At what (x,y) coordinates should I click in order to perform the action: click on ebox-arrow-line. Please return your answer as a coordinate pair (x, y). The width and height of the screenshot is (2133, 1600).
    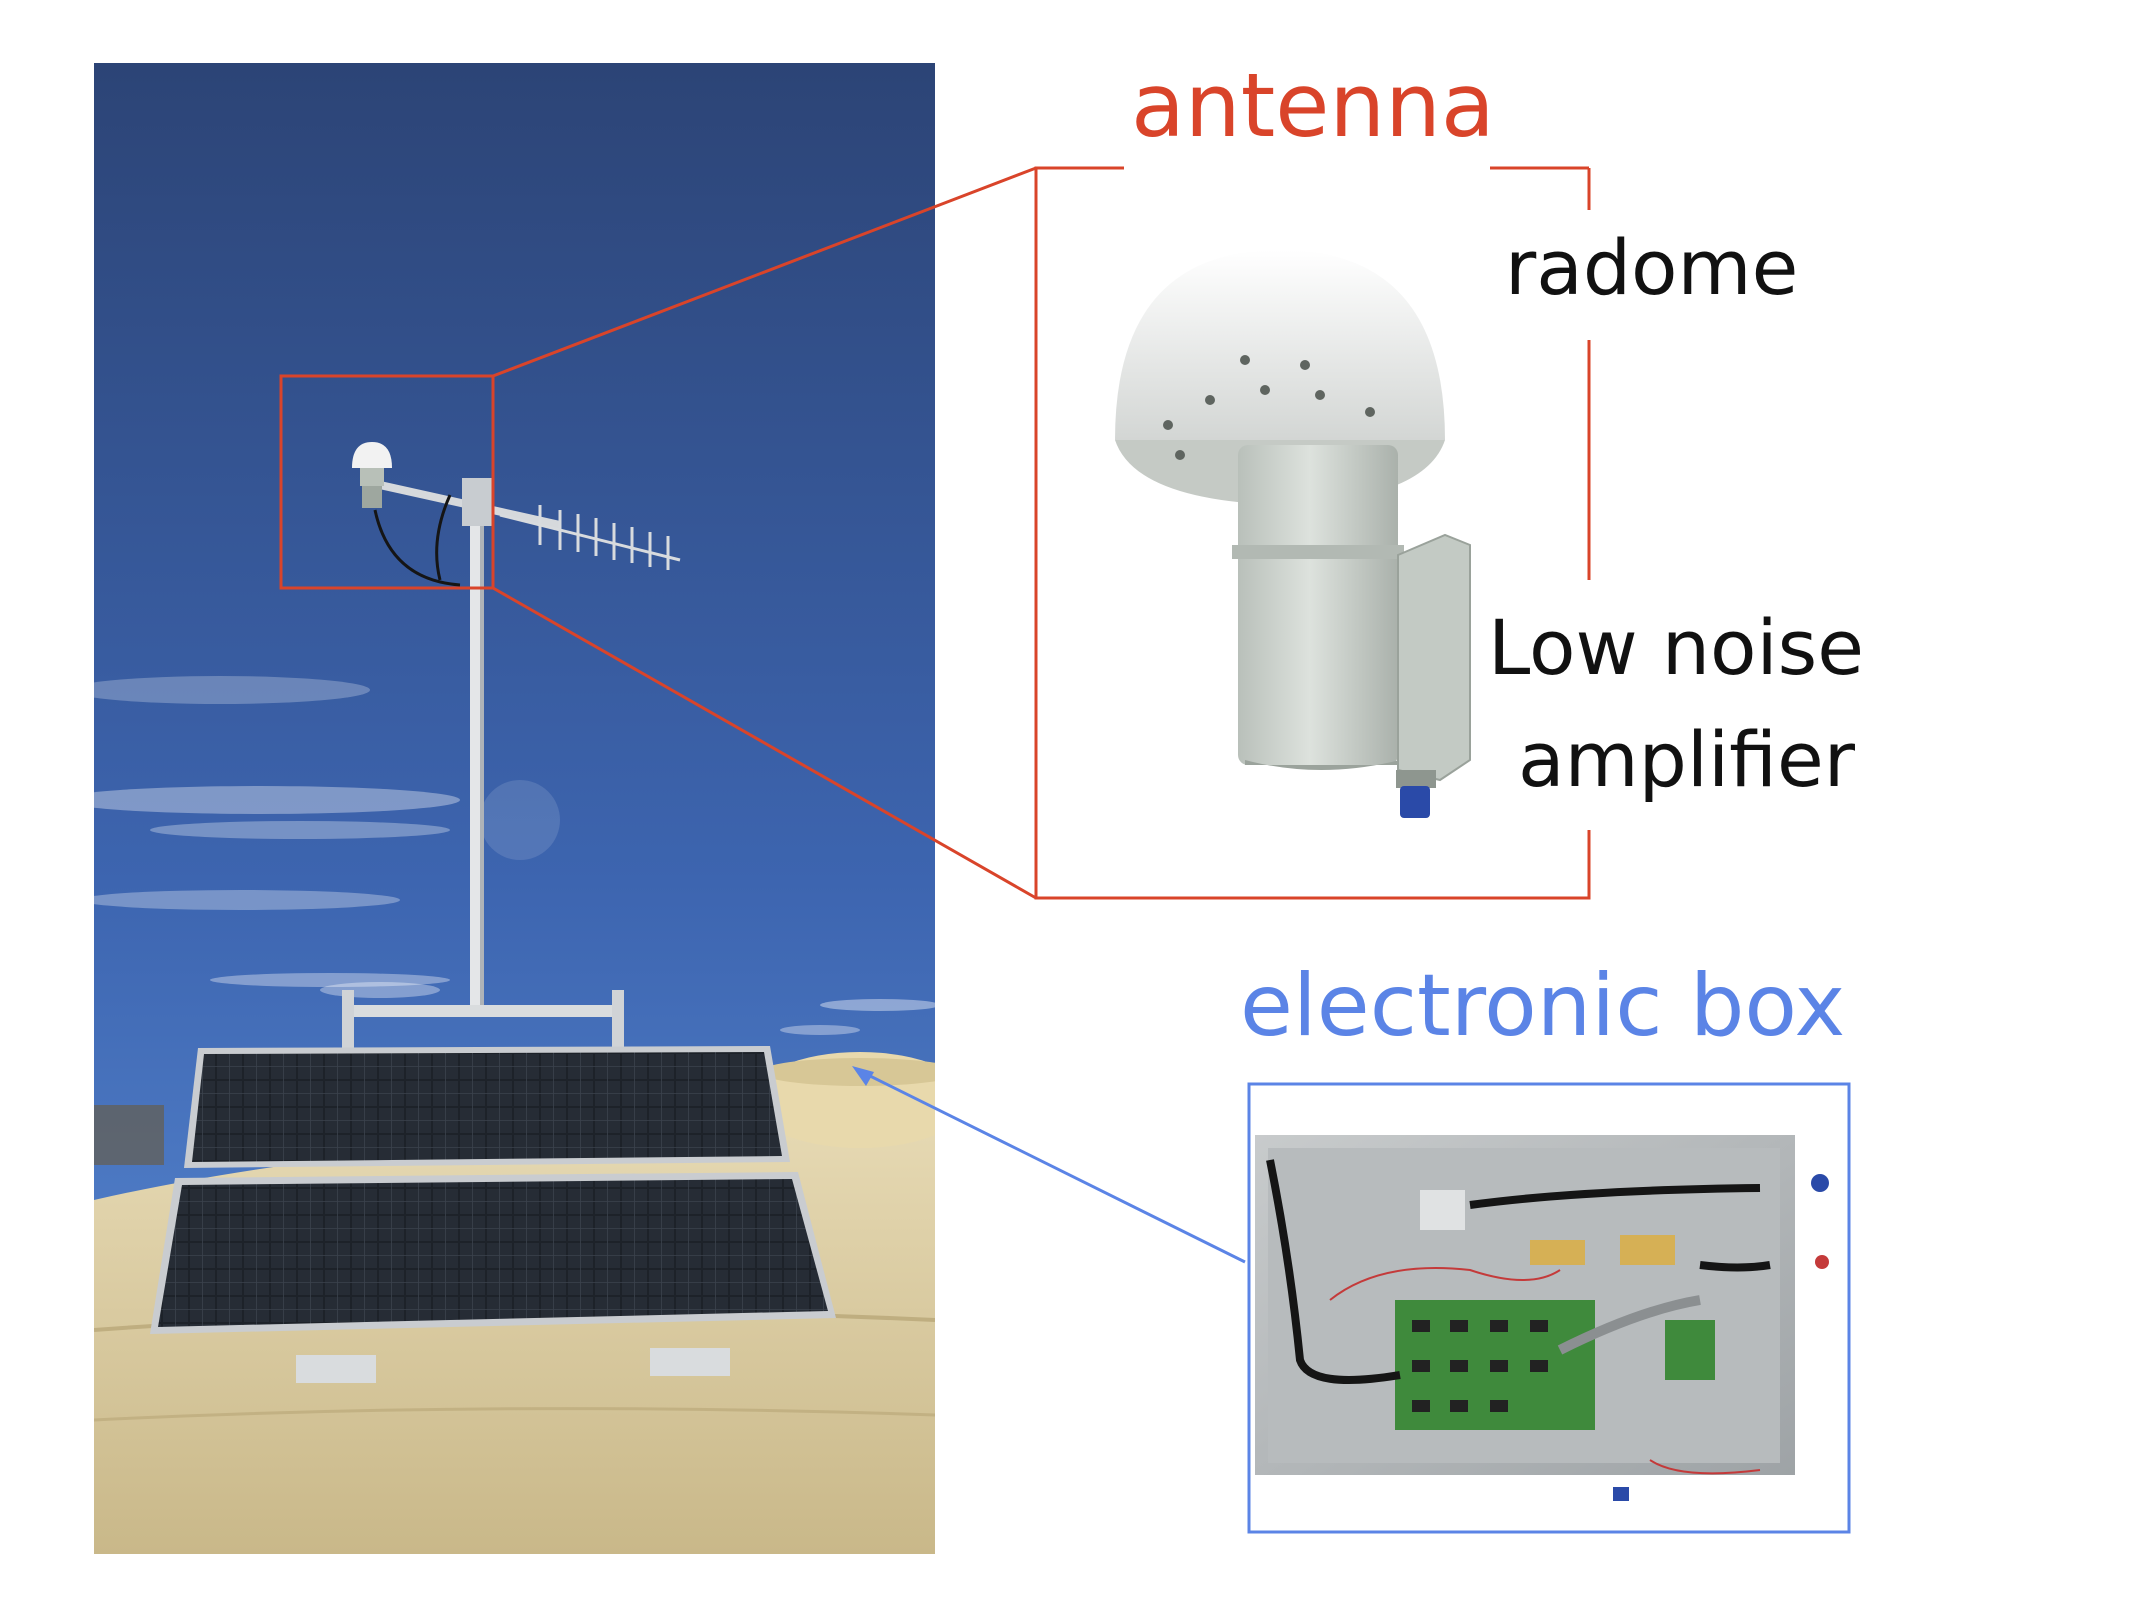
    Looking at the image, I should click on (1051, 1166).